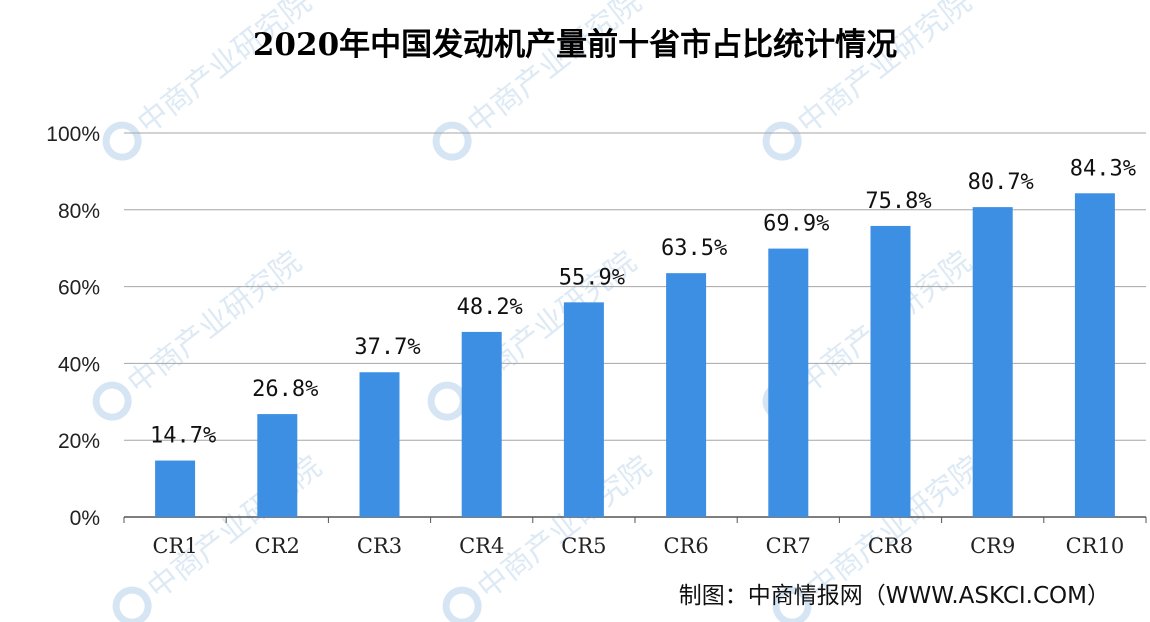 The width and height of the screenshot is (1150, 622). What do you see at coordinates (575, 45) in the screenshot?
I see `chart-title: 2020年中国发动机产量前十省市占比统计情况` at bounding box center [575, 45].